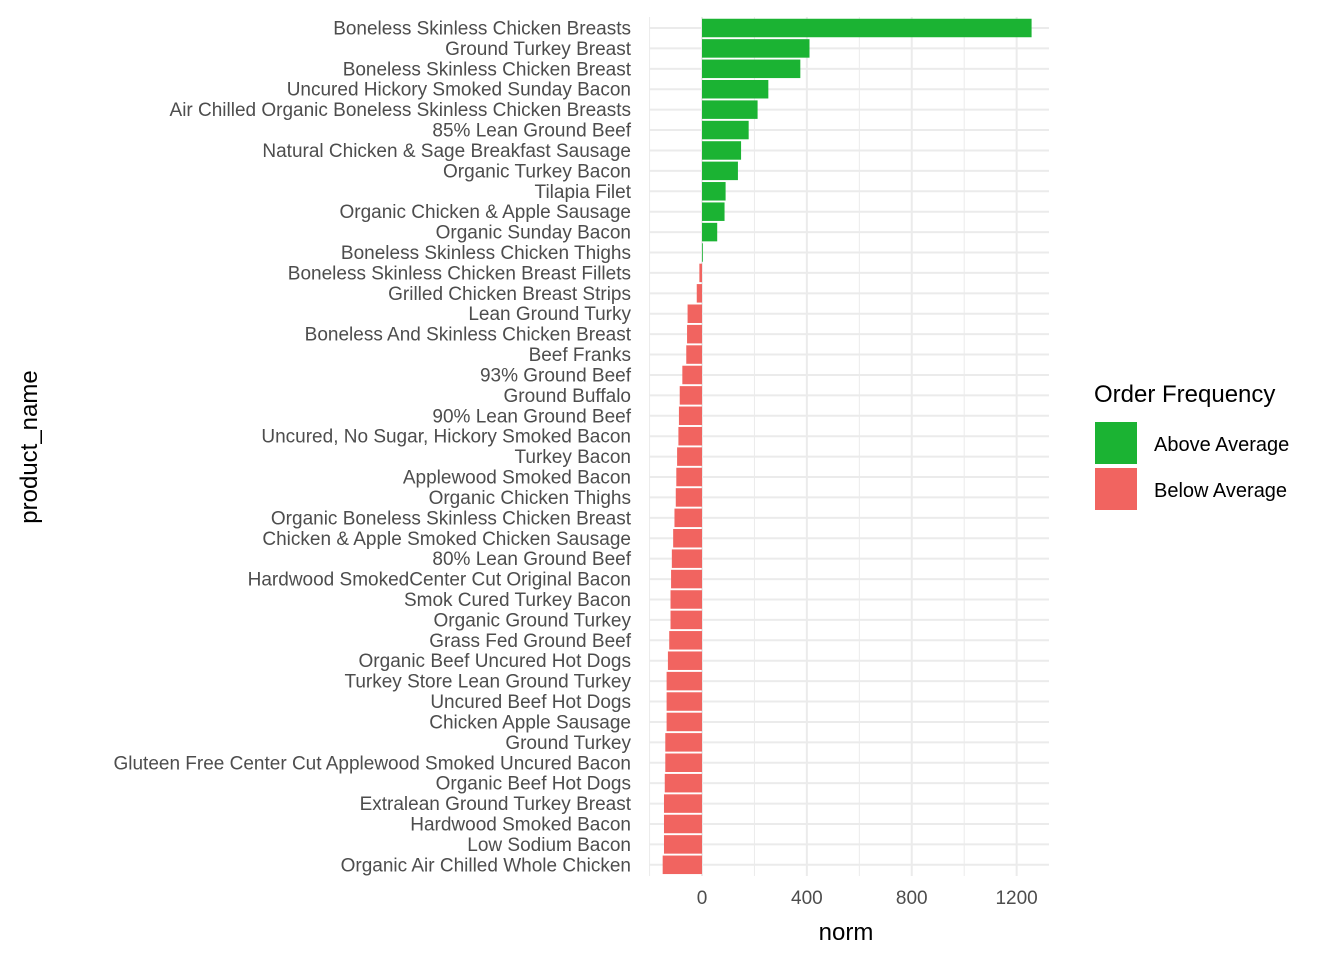 The height and width of the screenshot is (960, 1344). What do you see at coordinates (459, 273) in the screenshot?
I see `category-label: Boneless Skinless Chicken Breast Fillets` at bounding box center [459, 273].